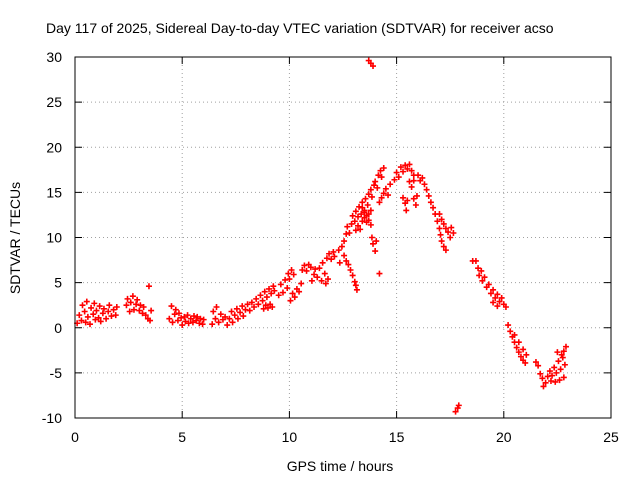 This screenshot has height=480, width=640. Describe the element at coordinates (345, 437) in the screenshot. I see `x-tick-labels: 0 5 10 15 20 25` at that location.